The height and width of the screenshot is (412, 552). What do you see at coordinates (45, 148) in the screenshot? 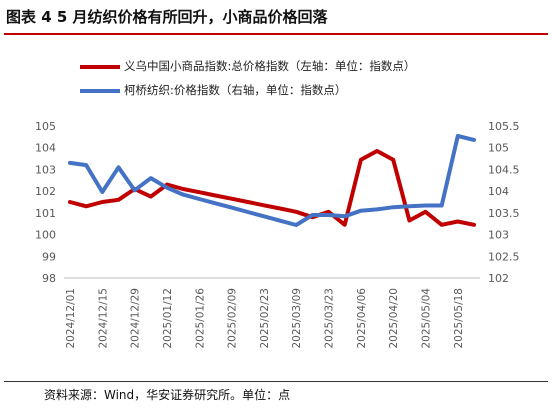
I see `y-left-tick-label: 104` at bounding box center [45, 148].